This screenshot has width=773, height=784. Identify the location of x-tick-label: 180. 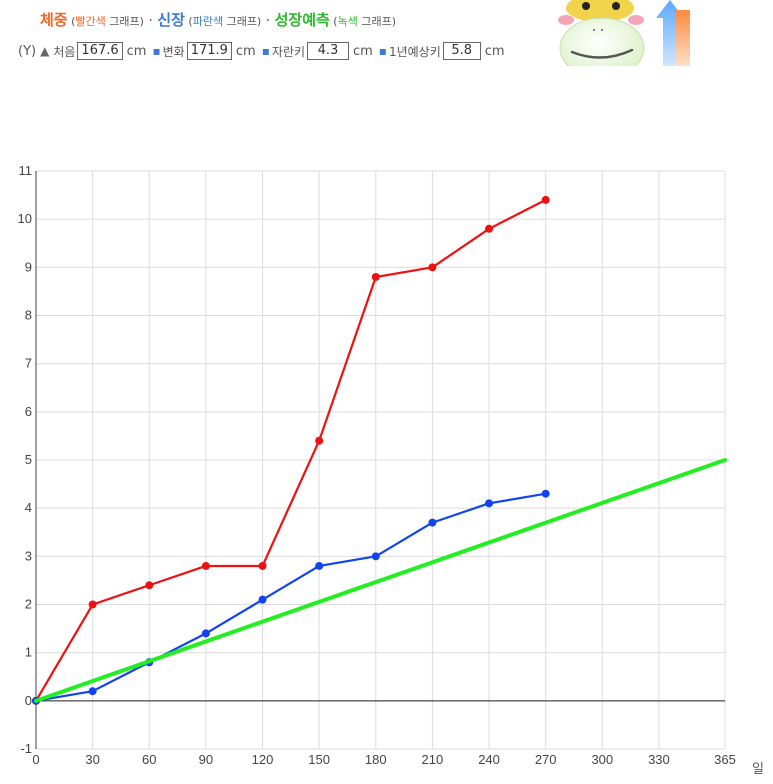
(376, 759).